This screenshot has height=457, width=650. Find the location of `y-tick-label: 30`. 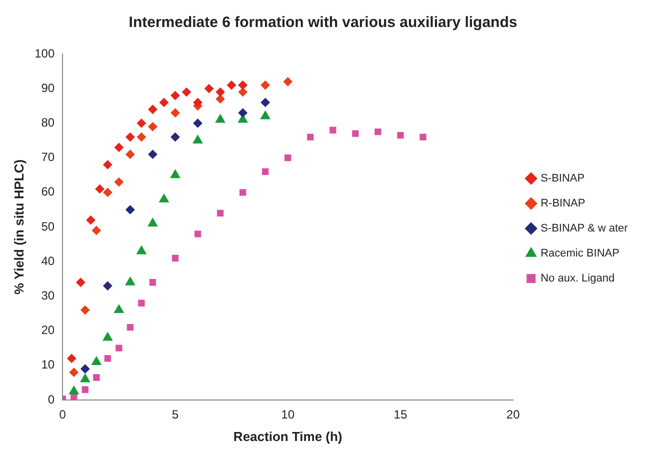

y-tick-label: 30 is located at coordinates (48, 295).